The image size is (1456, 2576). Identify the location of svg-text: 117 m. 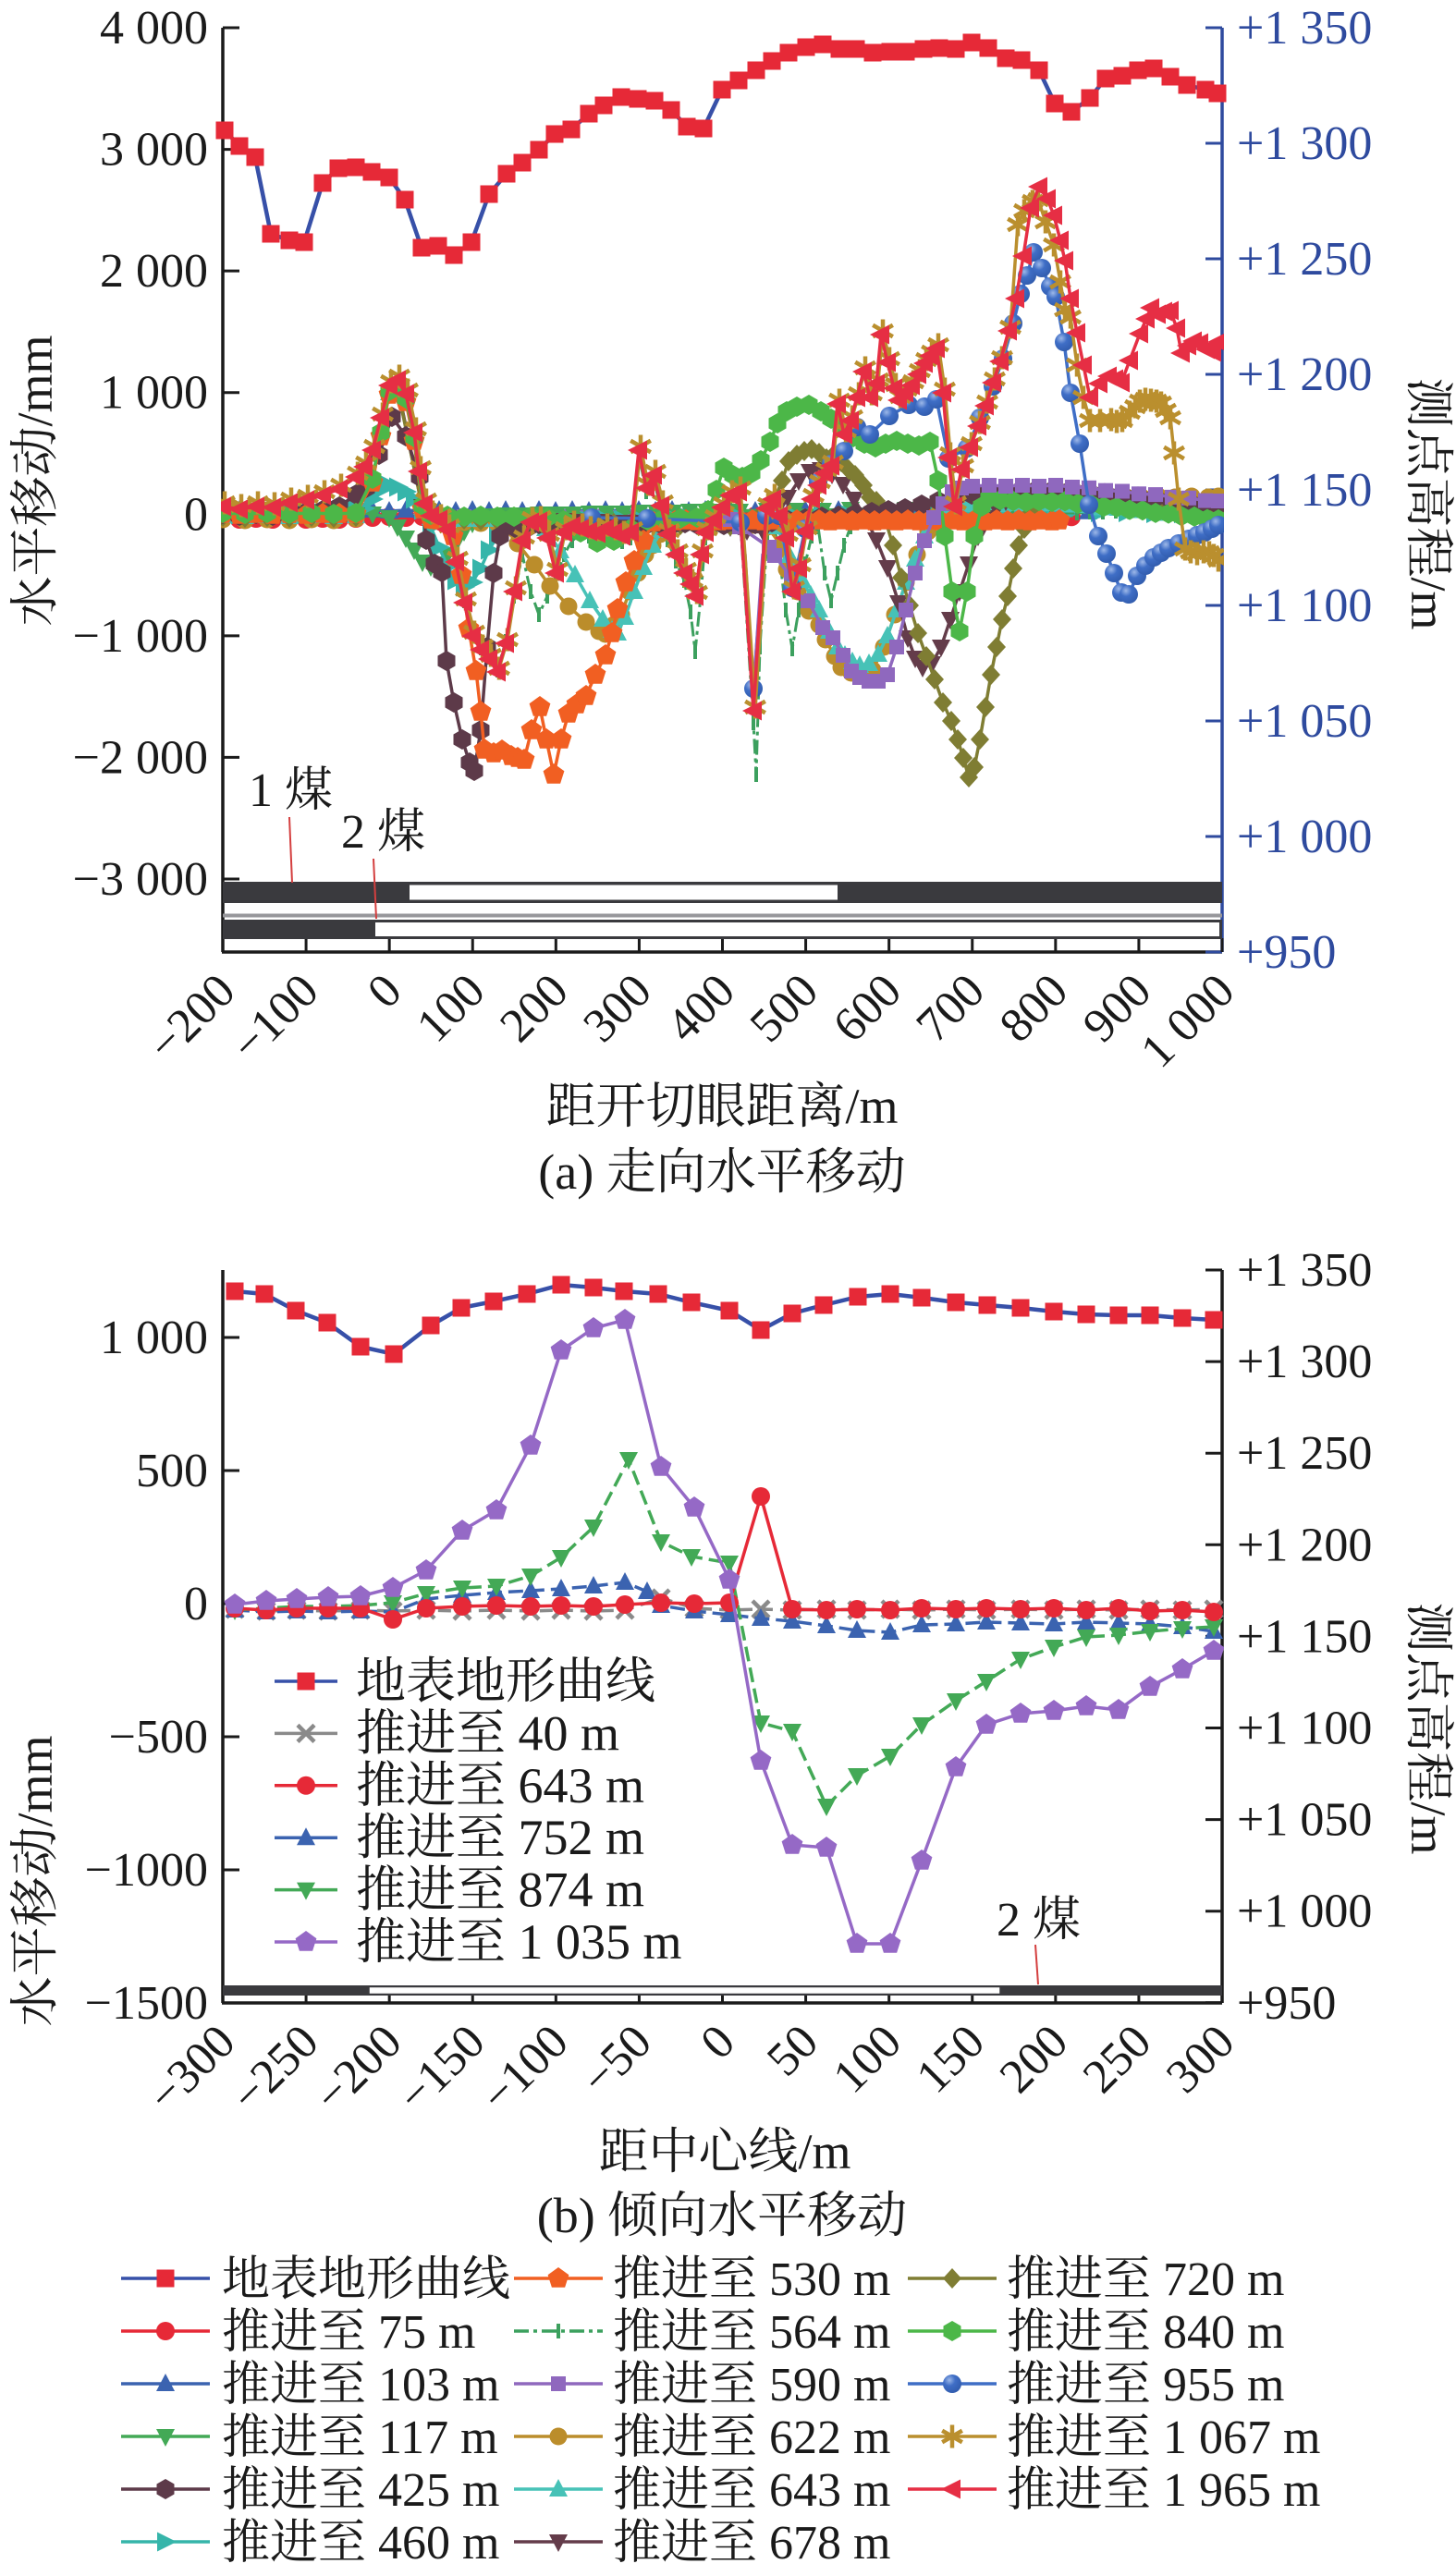
(432, 2437).